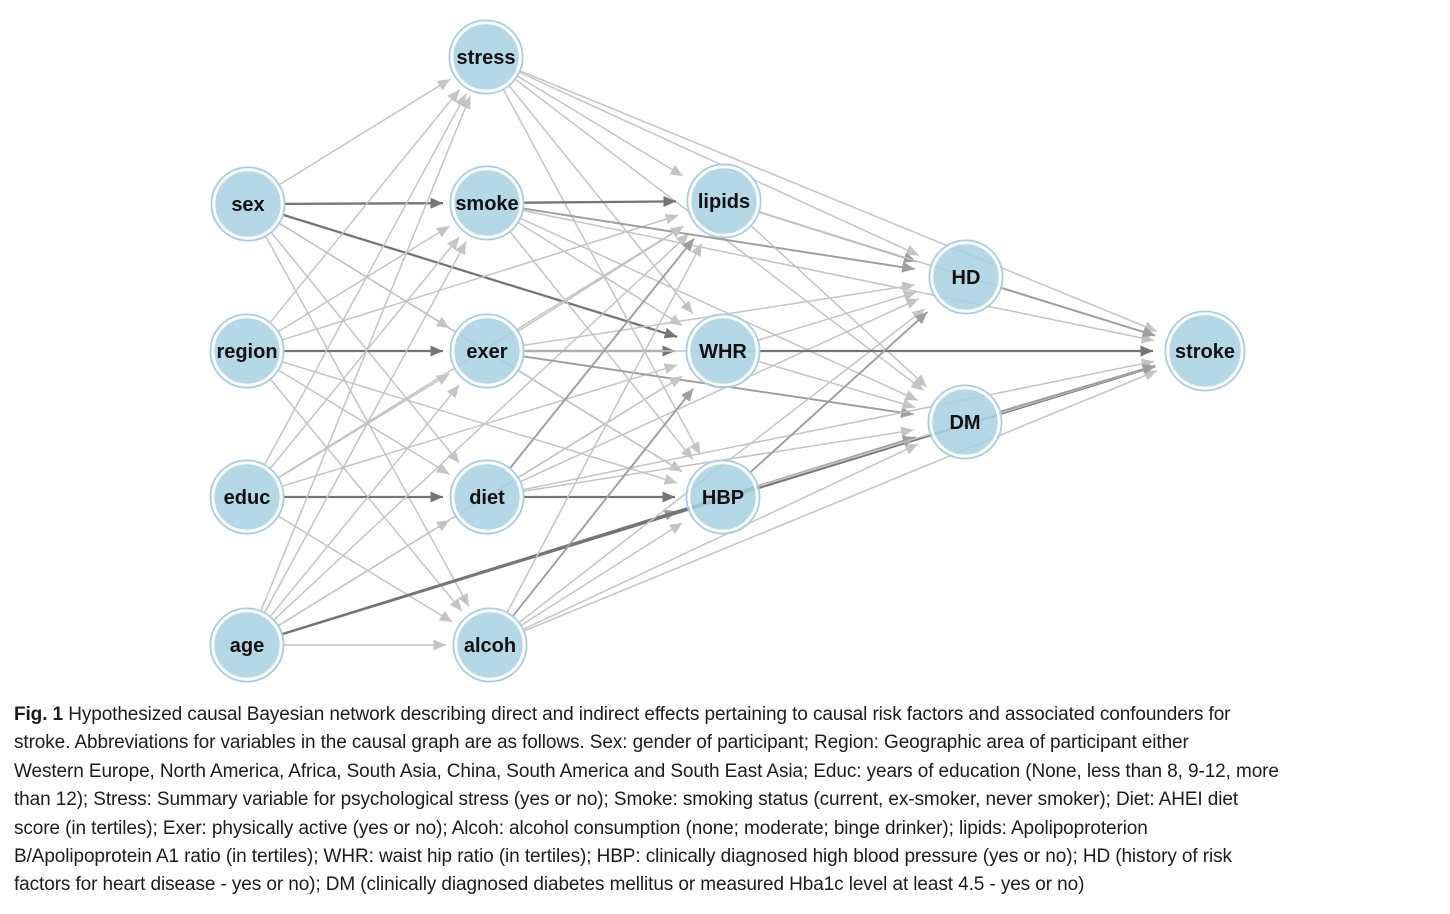 Image resolution: width=1450 pixels, height=914 pixels. I want to click on node-WHR: WHR, so click(723, 351).